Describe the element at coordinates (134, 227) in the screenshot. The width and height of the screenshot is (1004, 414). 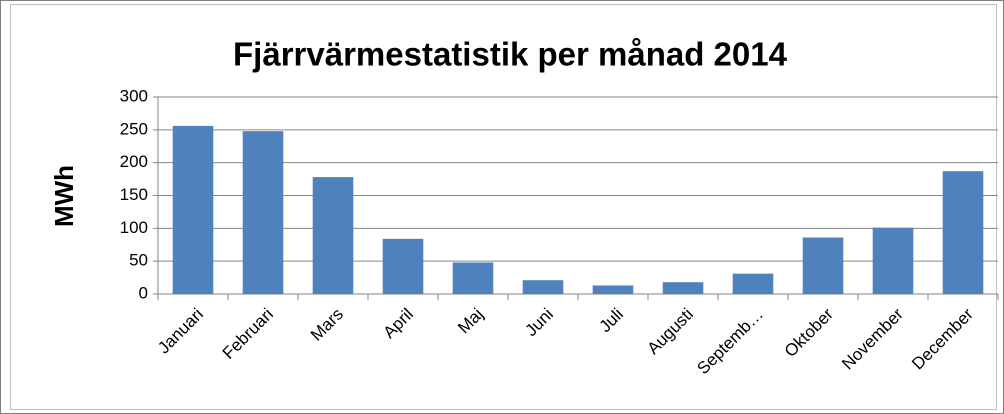
I see `y-tick-label: 100` at that location.